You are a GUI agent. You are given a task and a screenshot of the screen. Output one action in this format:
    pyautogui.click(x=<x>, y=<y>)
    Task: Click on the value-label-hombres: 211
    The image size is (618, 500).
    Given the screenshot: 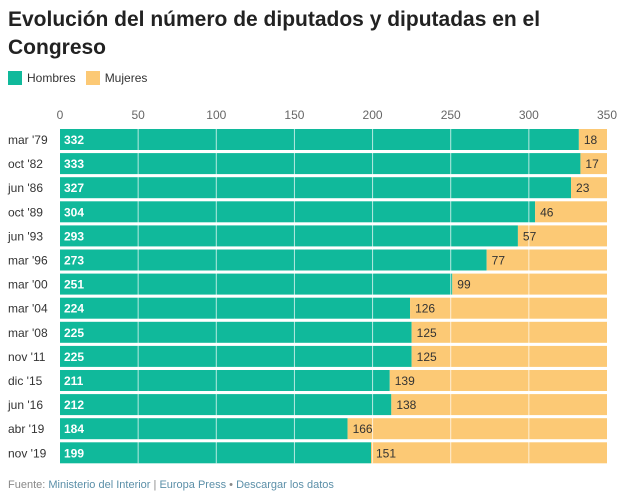 What is the action you would take?
    pyautogui.click(x=74, y=381)
    